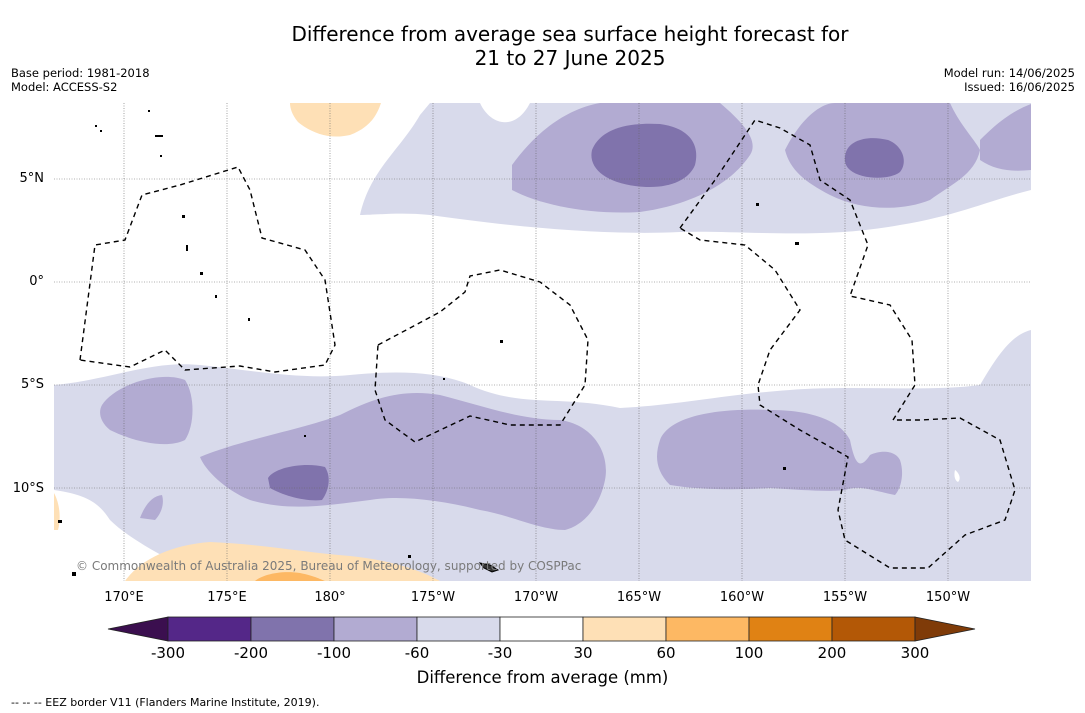 The height and width of the screenshot is (713, 1085). Describe the element at coordinates (251, 653) in the screenshot. I see `colorbar-tick-label: -200` at that location.